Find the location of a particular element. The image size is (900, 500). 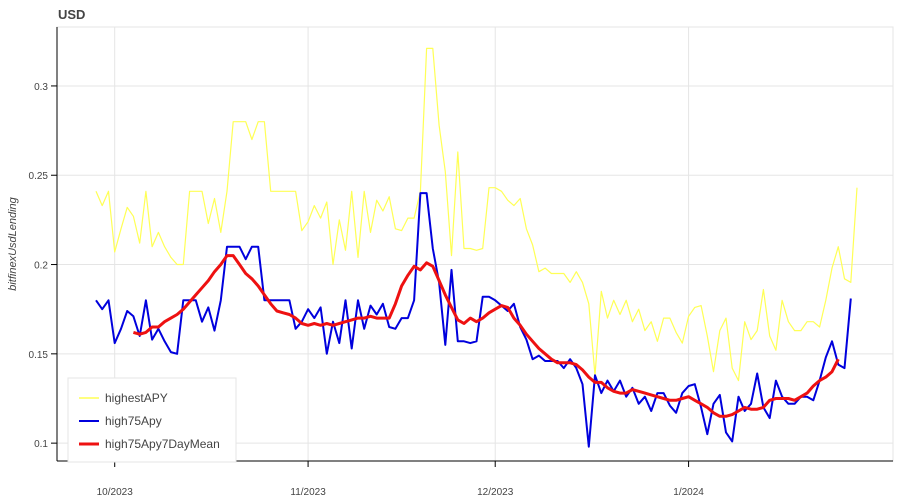

legend-label-high75Apy: high75Apy is located at coordinates (133, 421).